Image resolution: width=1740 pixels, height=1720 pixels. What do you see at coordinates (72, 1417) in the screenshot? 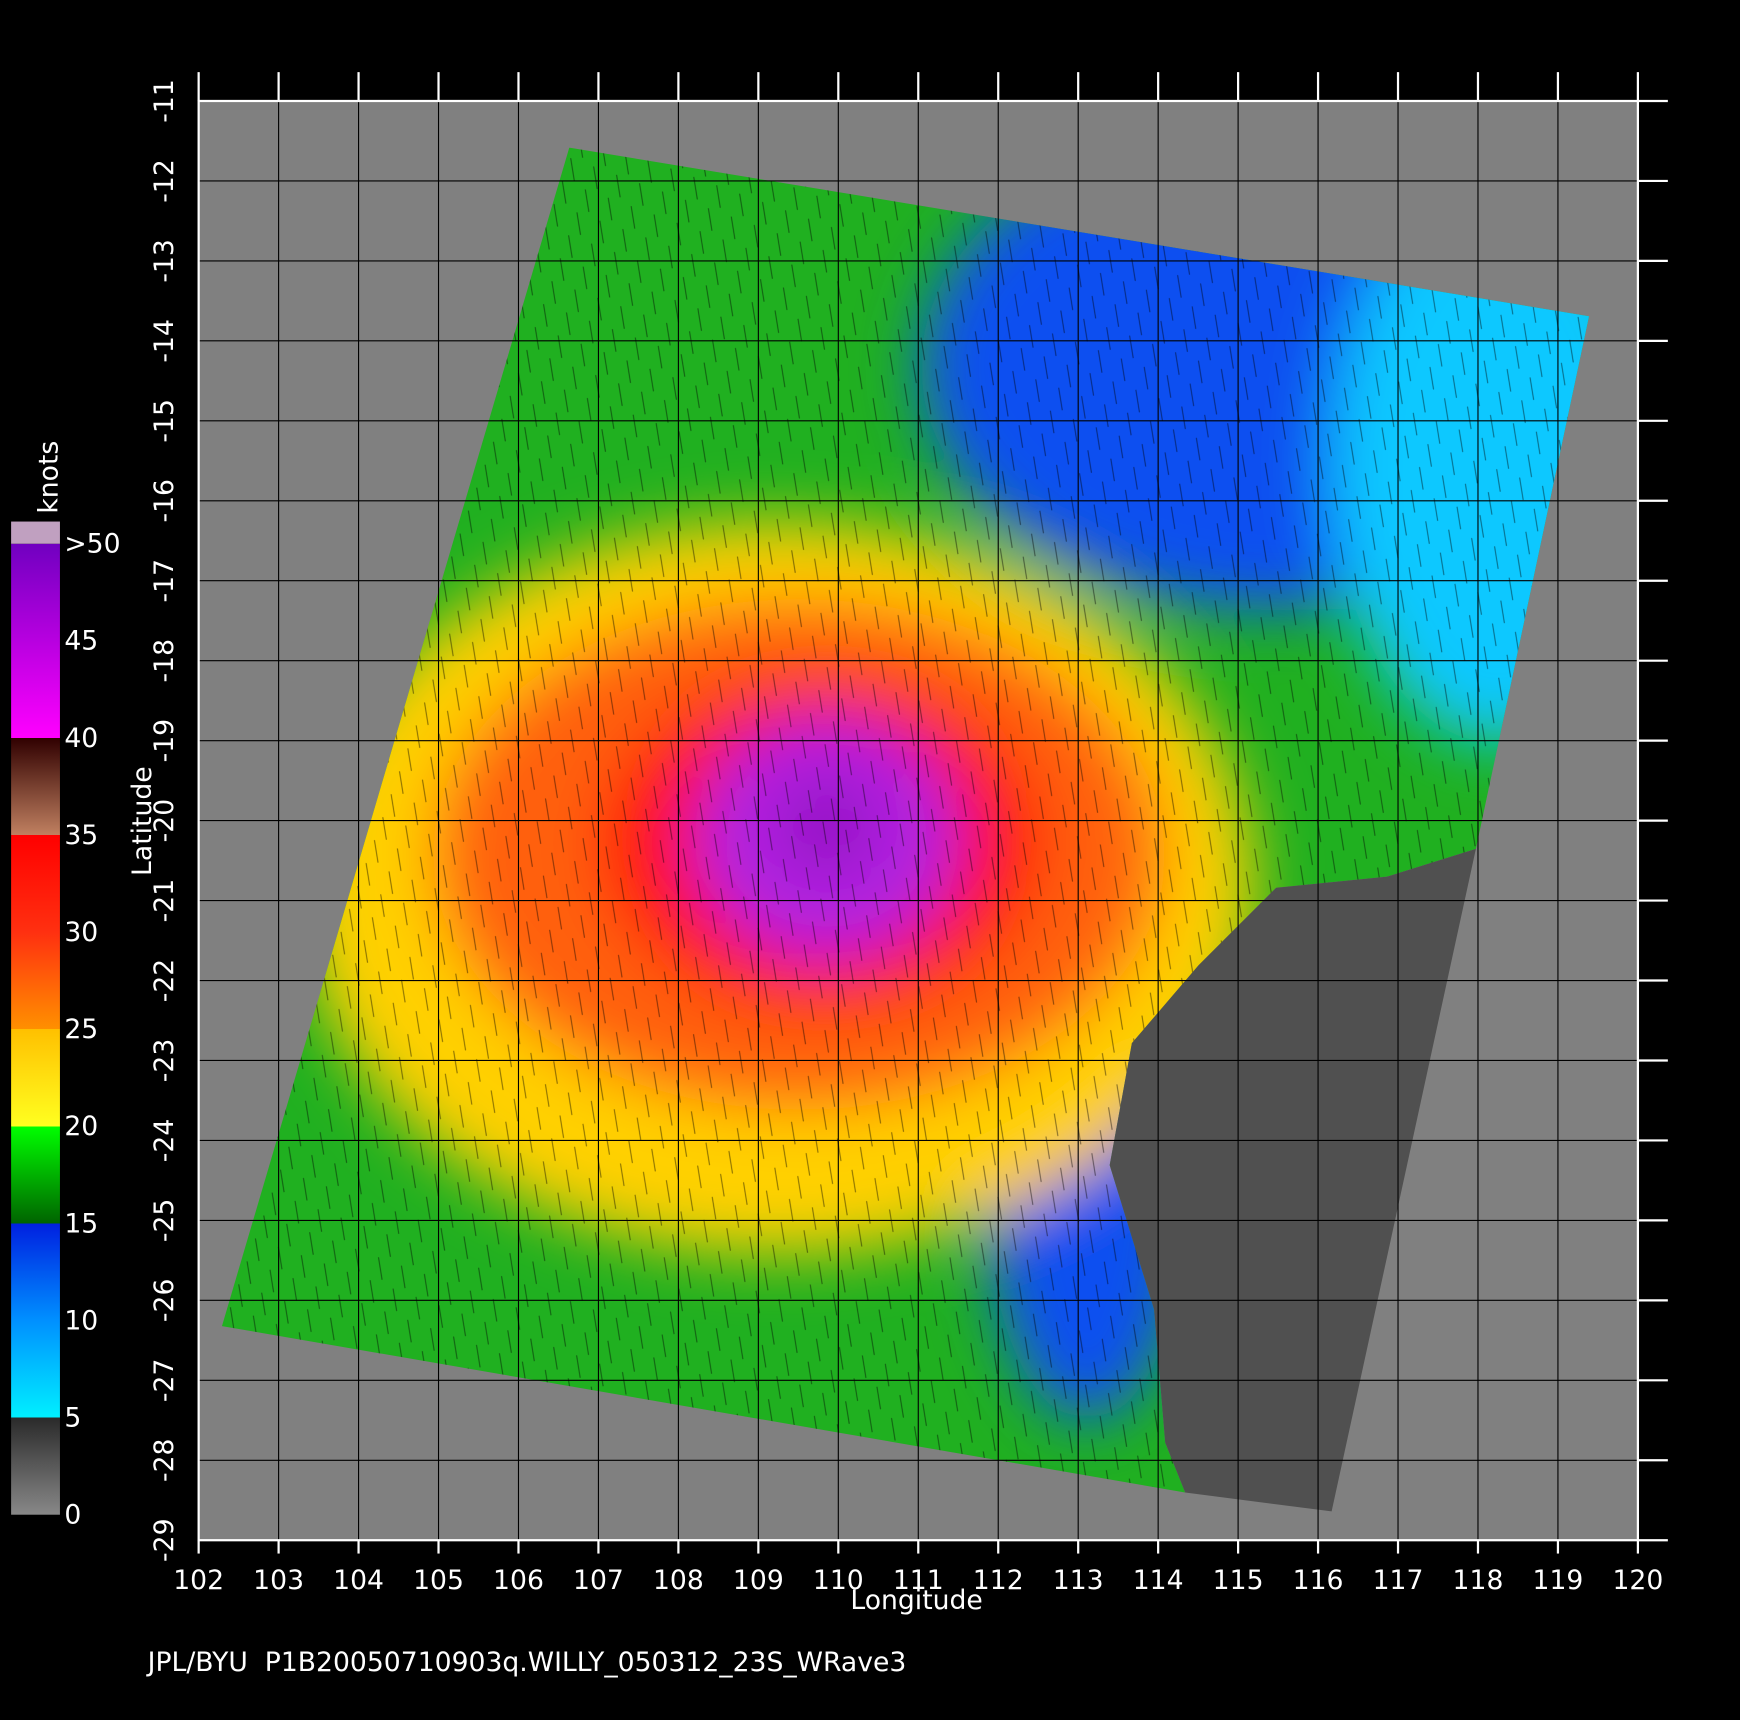
I see `colorbar-tick-label: 5` at bounding box center [72, 1417].